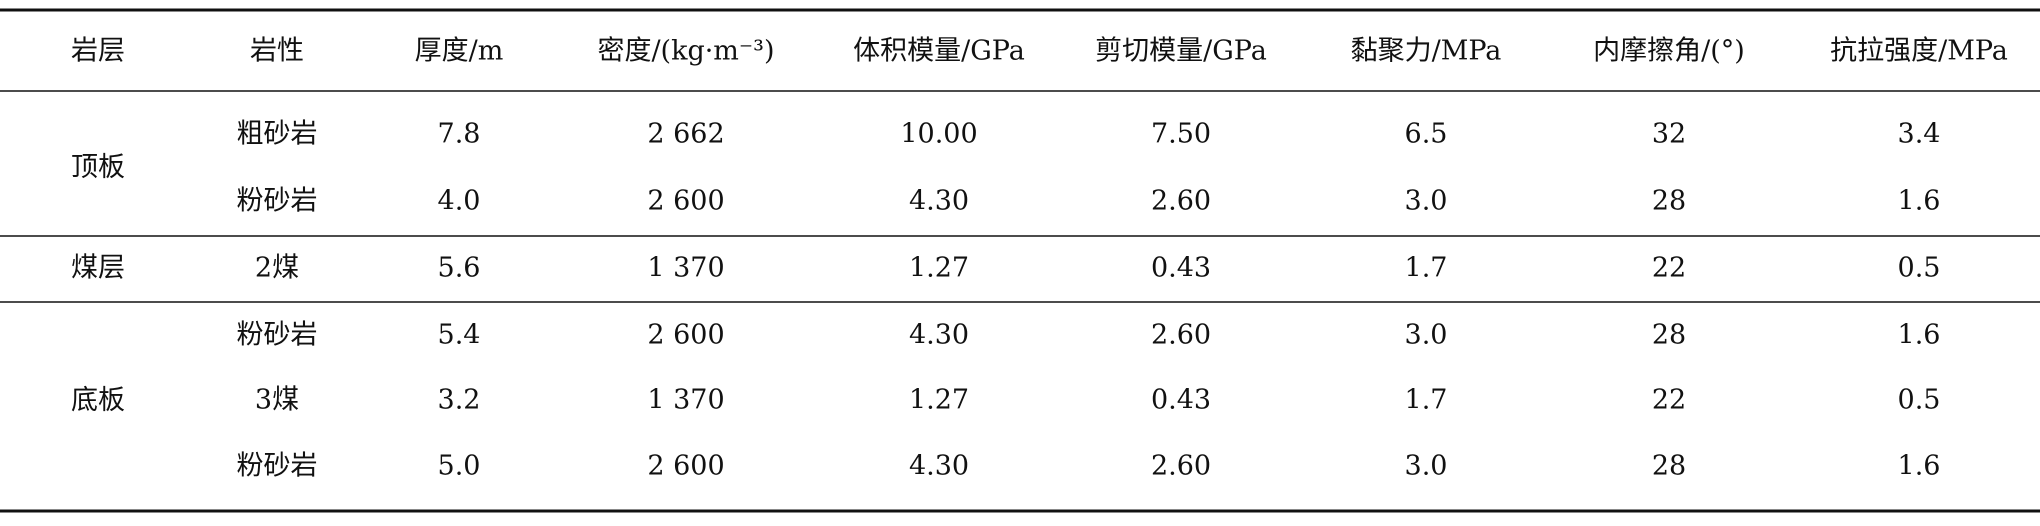  I want to click on cell: 7.50, so click(1181, 134).